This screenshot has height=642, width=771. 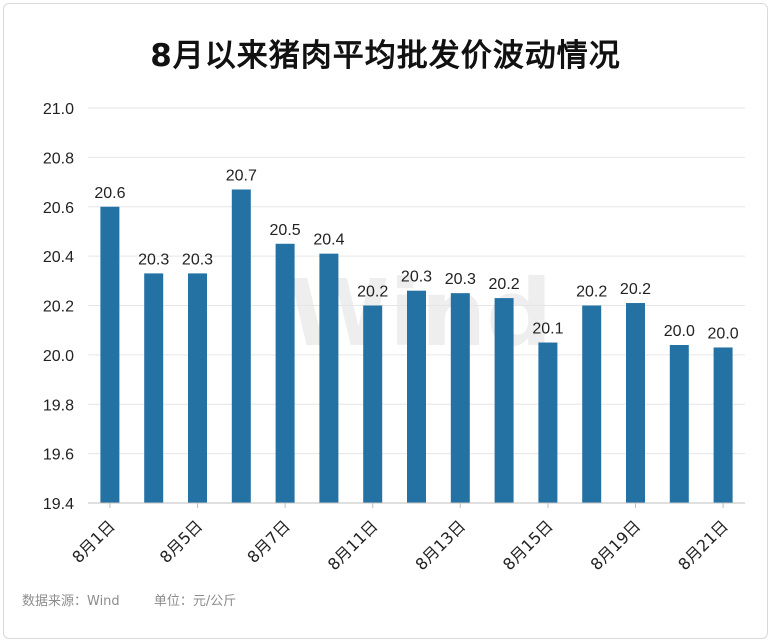 What do you see at coordinates (58, 109) in the screenshot?
I see `y-tick-label: 21.0` at bounding box center [58, 109].